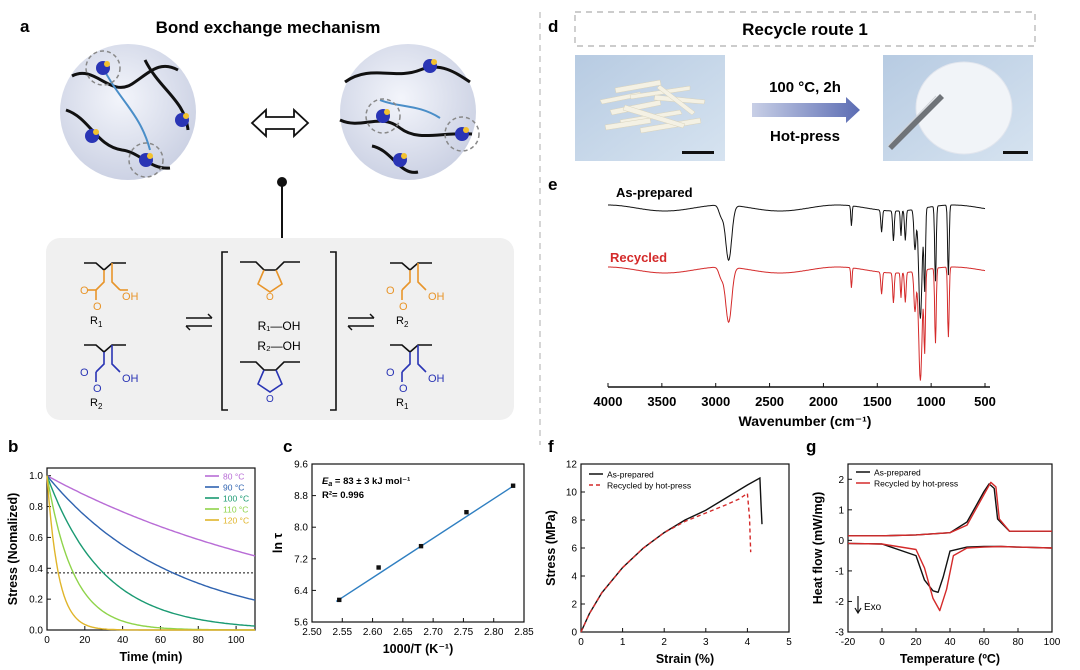 The width and height of the screenshot is (1080, 670). Describe the element at coordinates (805, 136) in the screenshot. I see `recycle-condition-2: Hot-press` at that location.